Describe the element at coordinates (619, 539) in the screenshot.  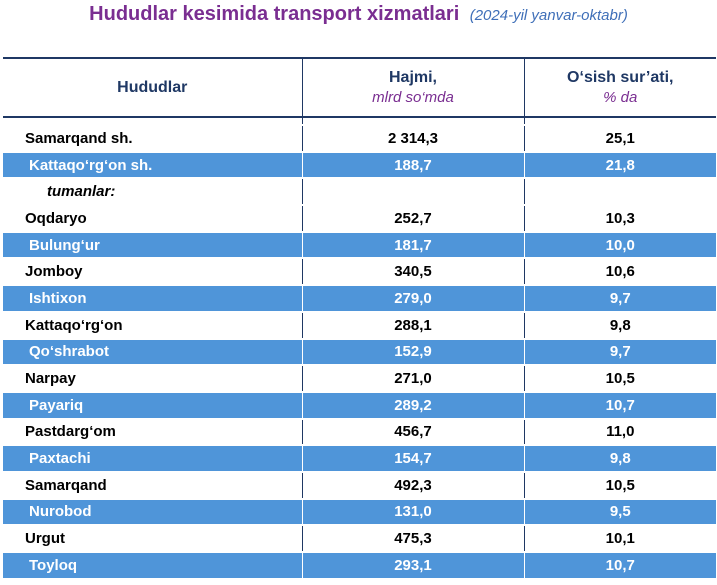
I see `growth-value: 10,1` at that location.